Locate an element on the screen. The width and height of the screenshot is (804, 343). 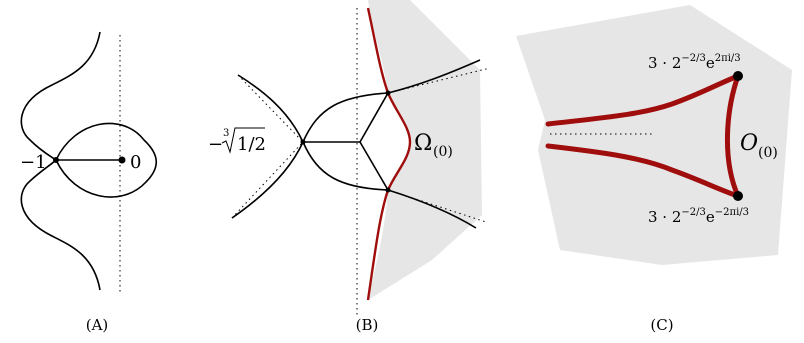
panel-c-red-lower is located at coordinates (643, 171).